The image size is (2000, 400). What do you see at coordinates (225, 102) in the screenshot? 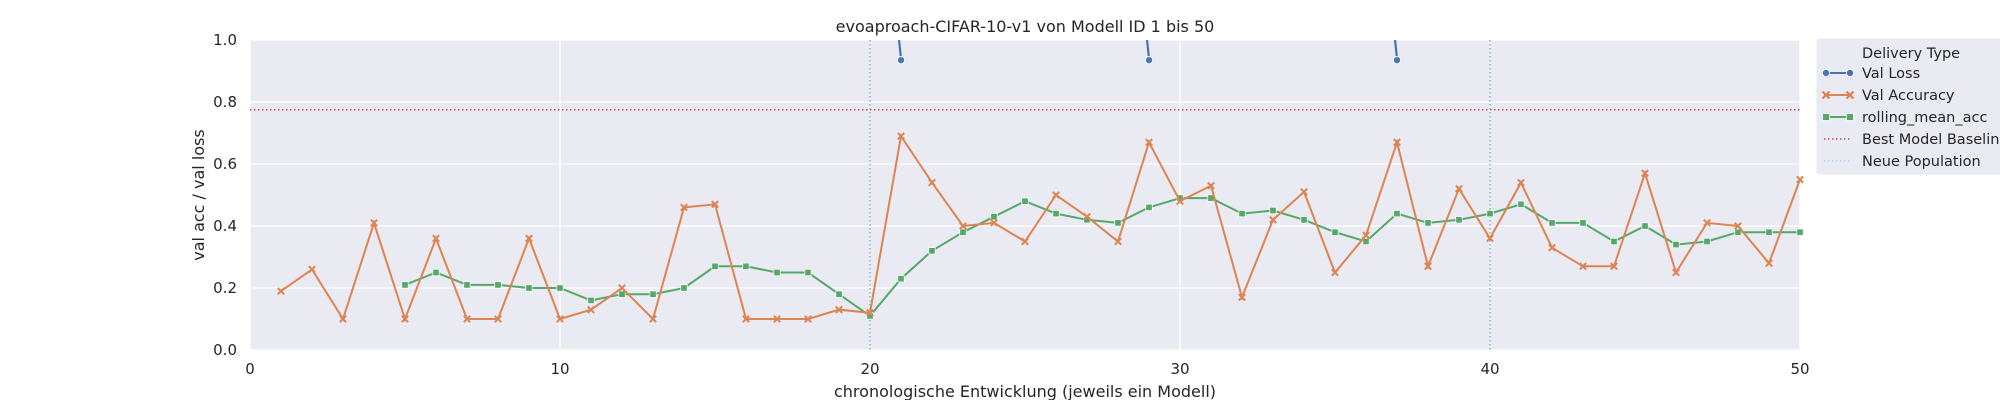
I see `y-tick-label: 0.8` at bounding box center [225, 102].